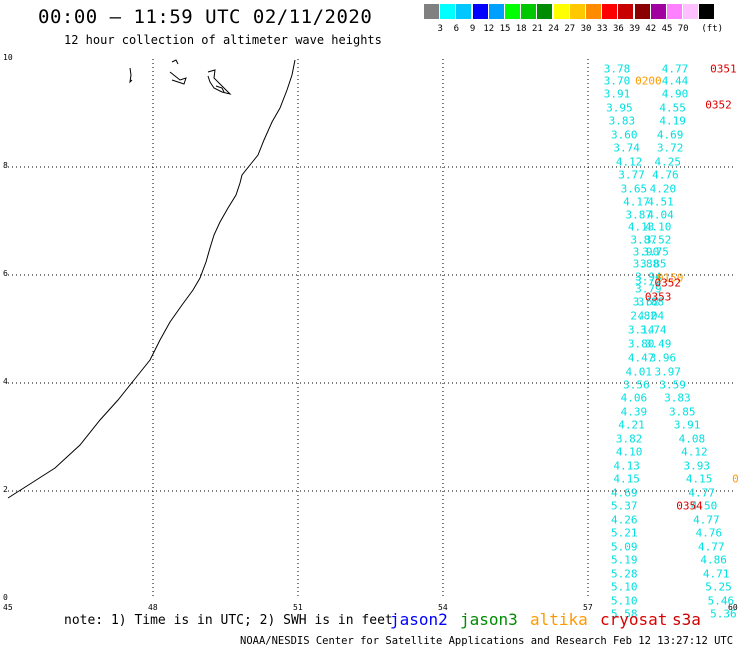 Image resolution: width=740 pixels, height=650 pixels. Describe the element at coordinates (624, 614) in the screenshot. I see `wave-height-label: 5.58` at that location.